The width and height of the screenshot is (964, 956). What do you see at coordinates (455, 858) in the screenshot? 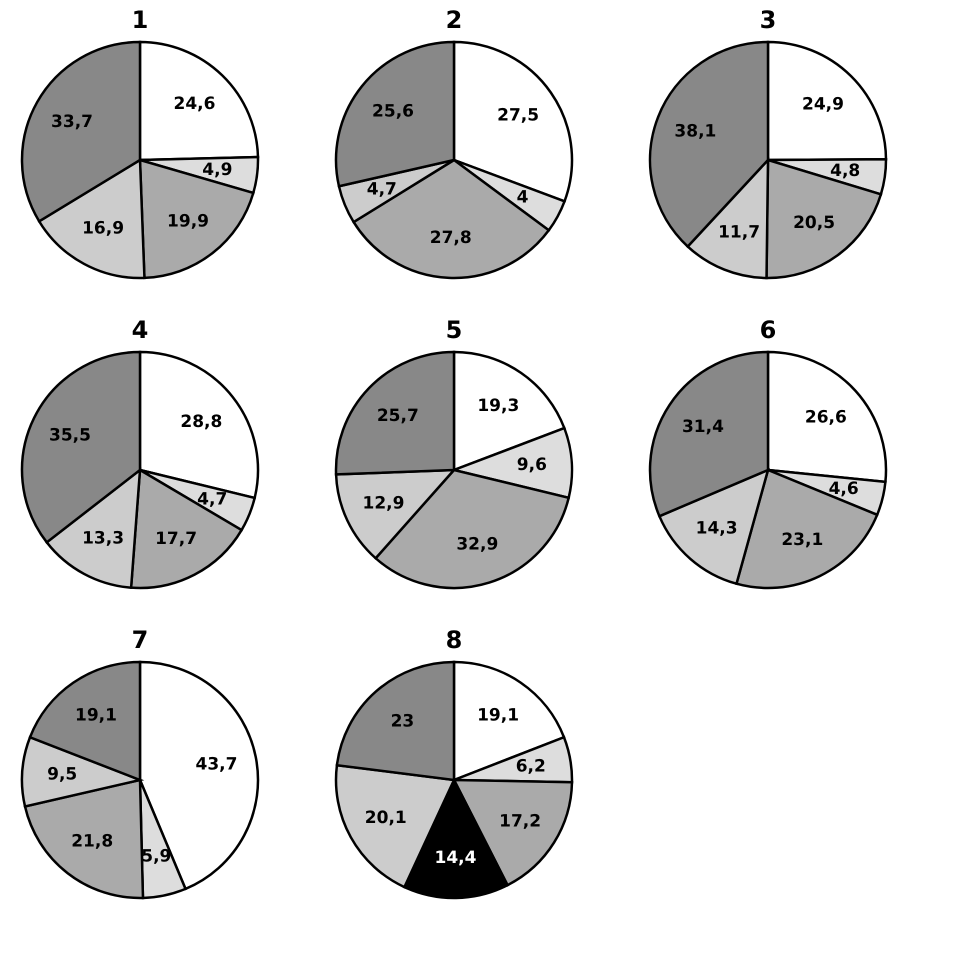
I see `data-label: 14,4` at bounding box center [455, 858].